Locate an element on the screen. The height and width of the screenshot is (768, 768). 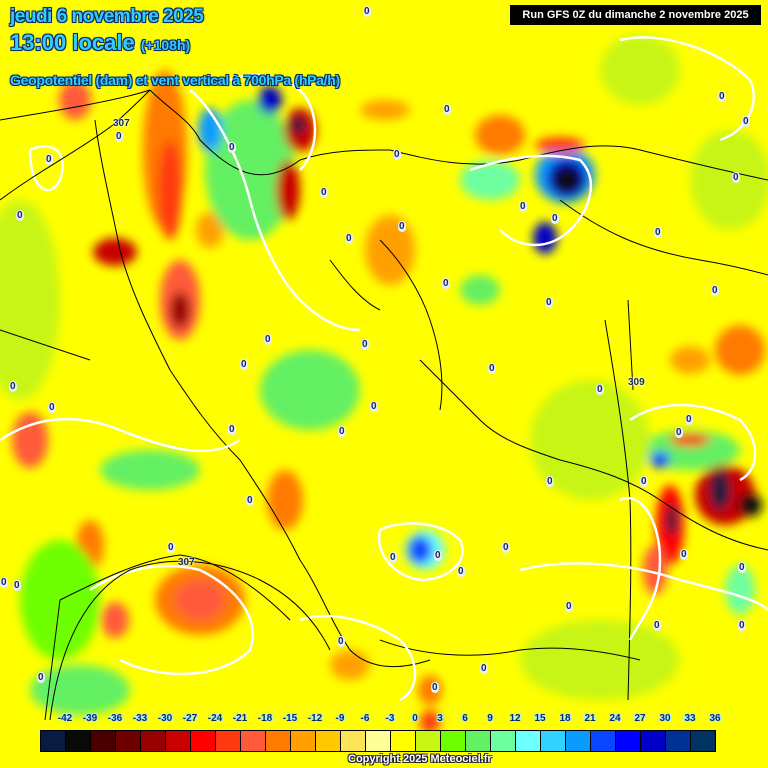
colorbar-tick: 21 is located at coordinates (590, 718).